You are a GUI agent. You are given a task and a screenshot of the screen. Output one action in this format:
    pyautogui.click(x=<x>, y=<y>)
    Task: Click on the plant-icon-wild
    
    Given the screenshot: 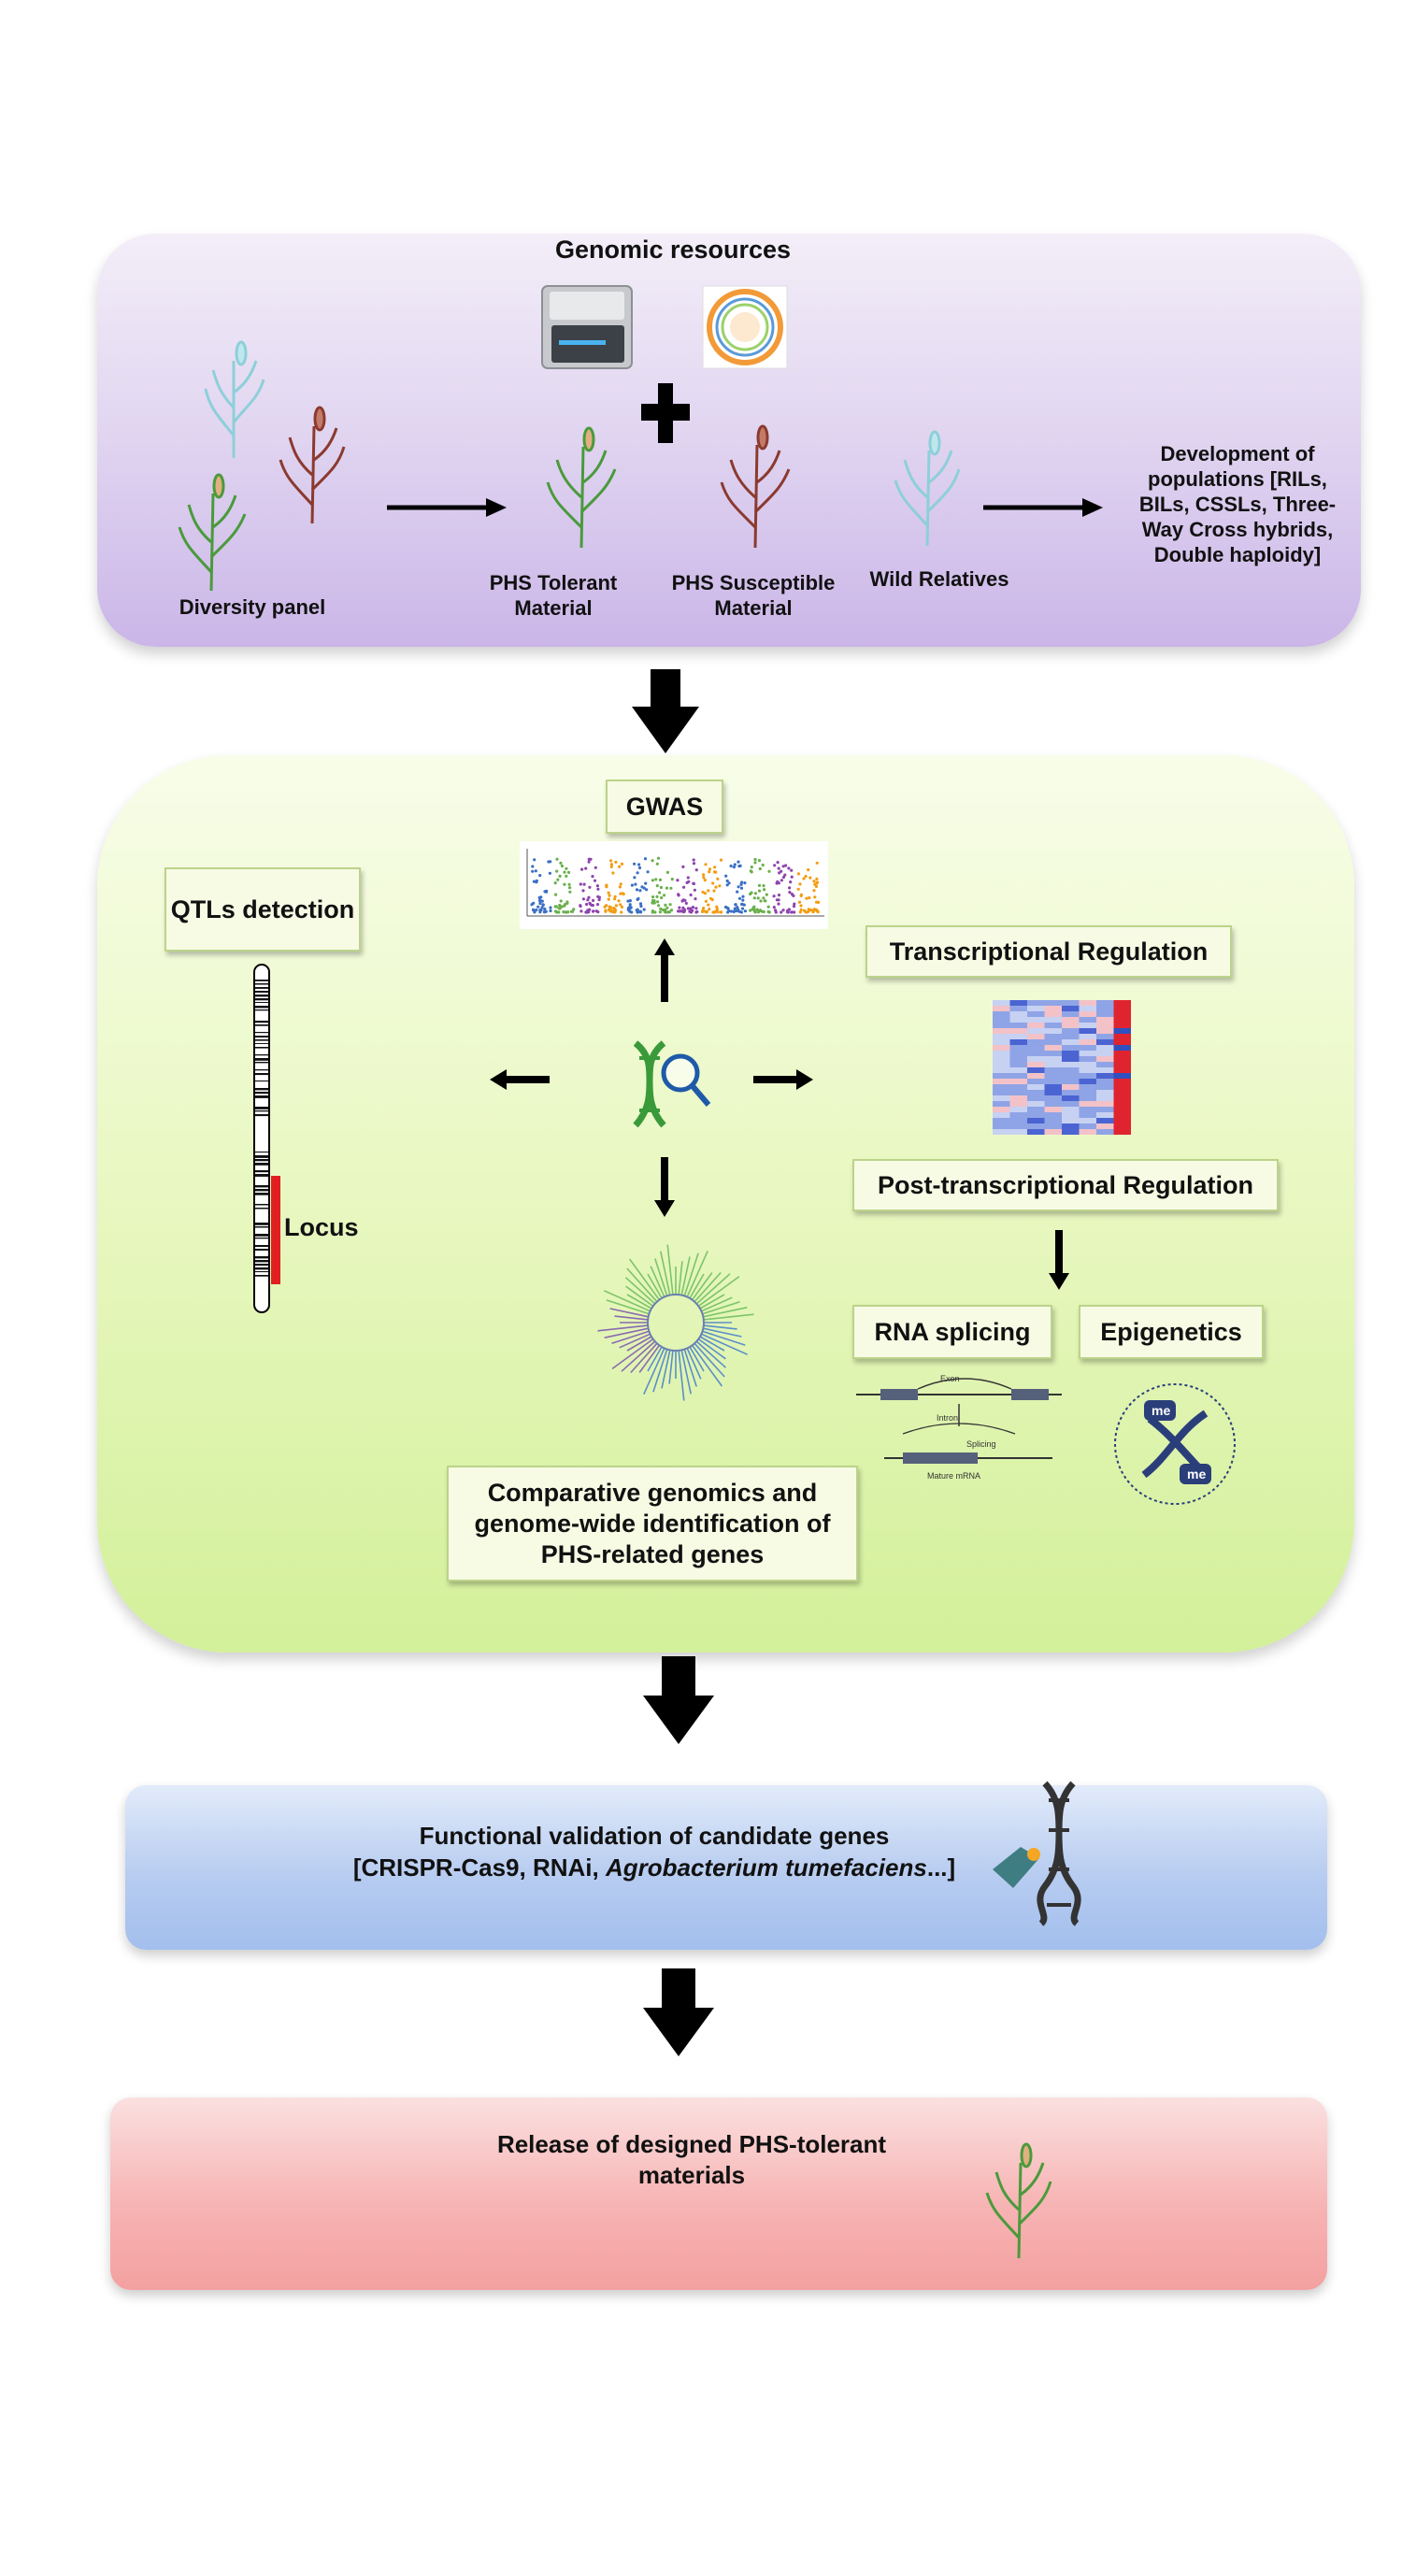 What is the action you would take?
    pyautogui.click(x=927, y=489)
    